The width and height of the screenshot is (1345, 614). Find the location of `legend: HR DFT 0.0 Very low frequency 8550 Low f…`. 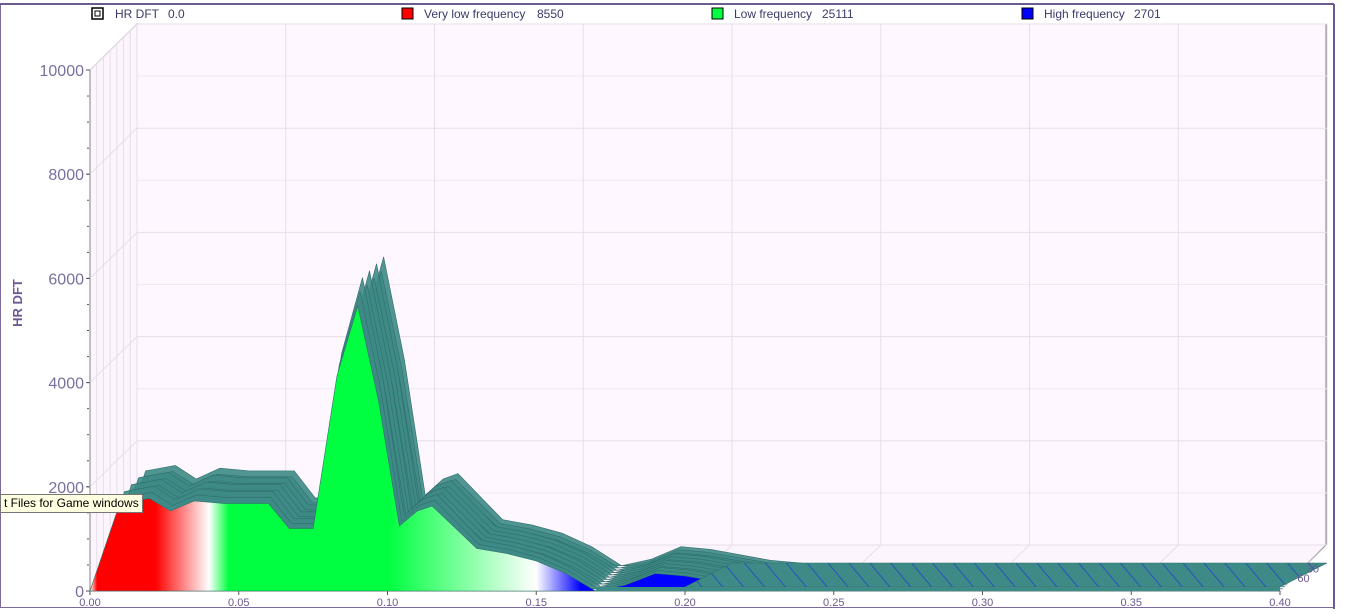

legend: HR DFT 0.0 Very low frequency 8550 Low f… is located at coordinates (626, 14).